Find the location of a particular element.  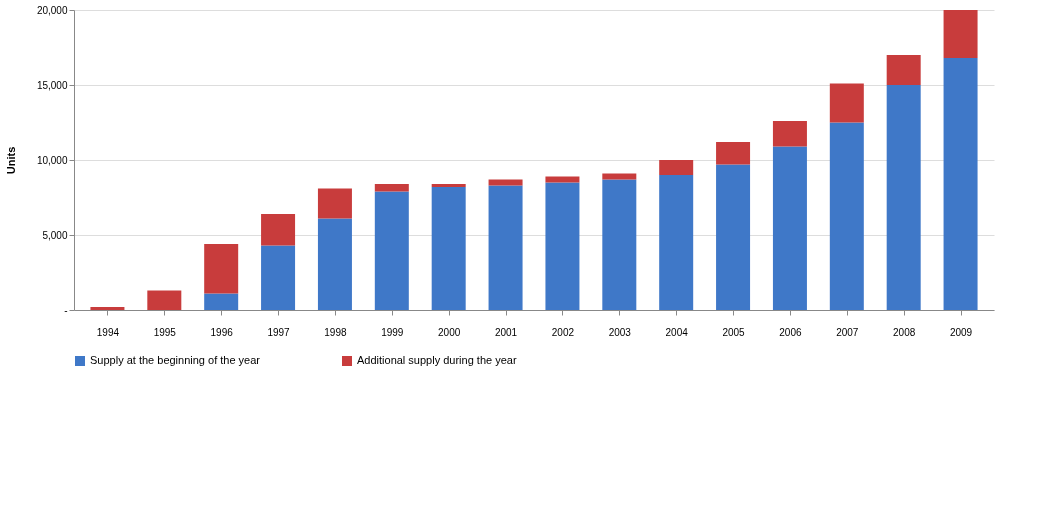

x-tick-label: 2003 is located at coordinates (620, 332).